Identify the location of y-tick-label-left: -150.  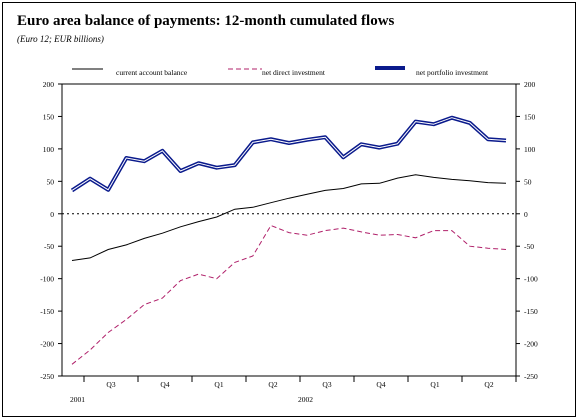
(47, 311).